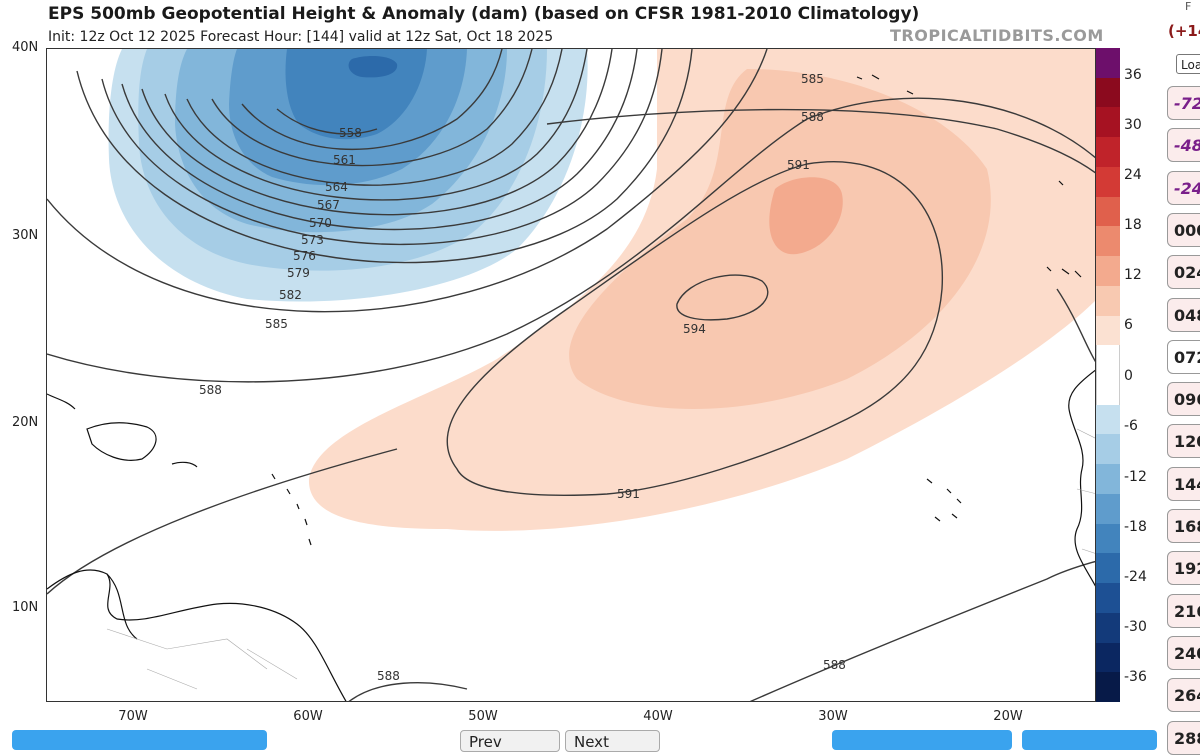 This screenshot has width=1200, height=756. What do you see at coordinates (1183, 483) in the screenshot?
I see `forecast-hour-button-144: 144` at bounding box center [1183, 483].